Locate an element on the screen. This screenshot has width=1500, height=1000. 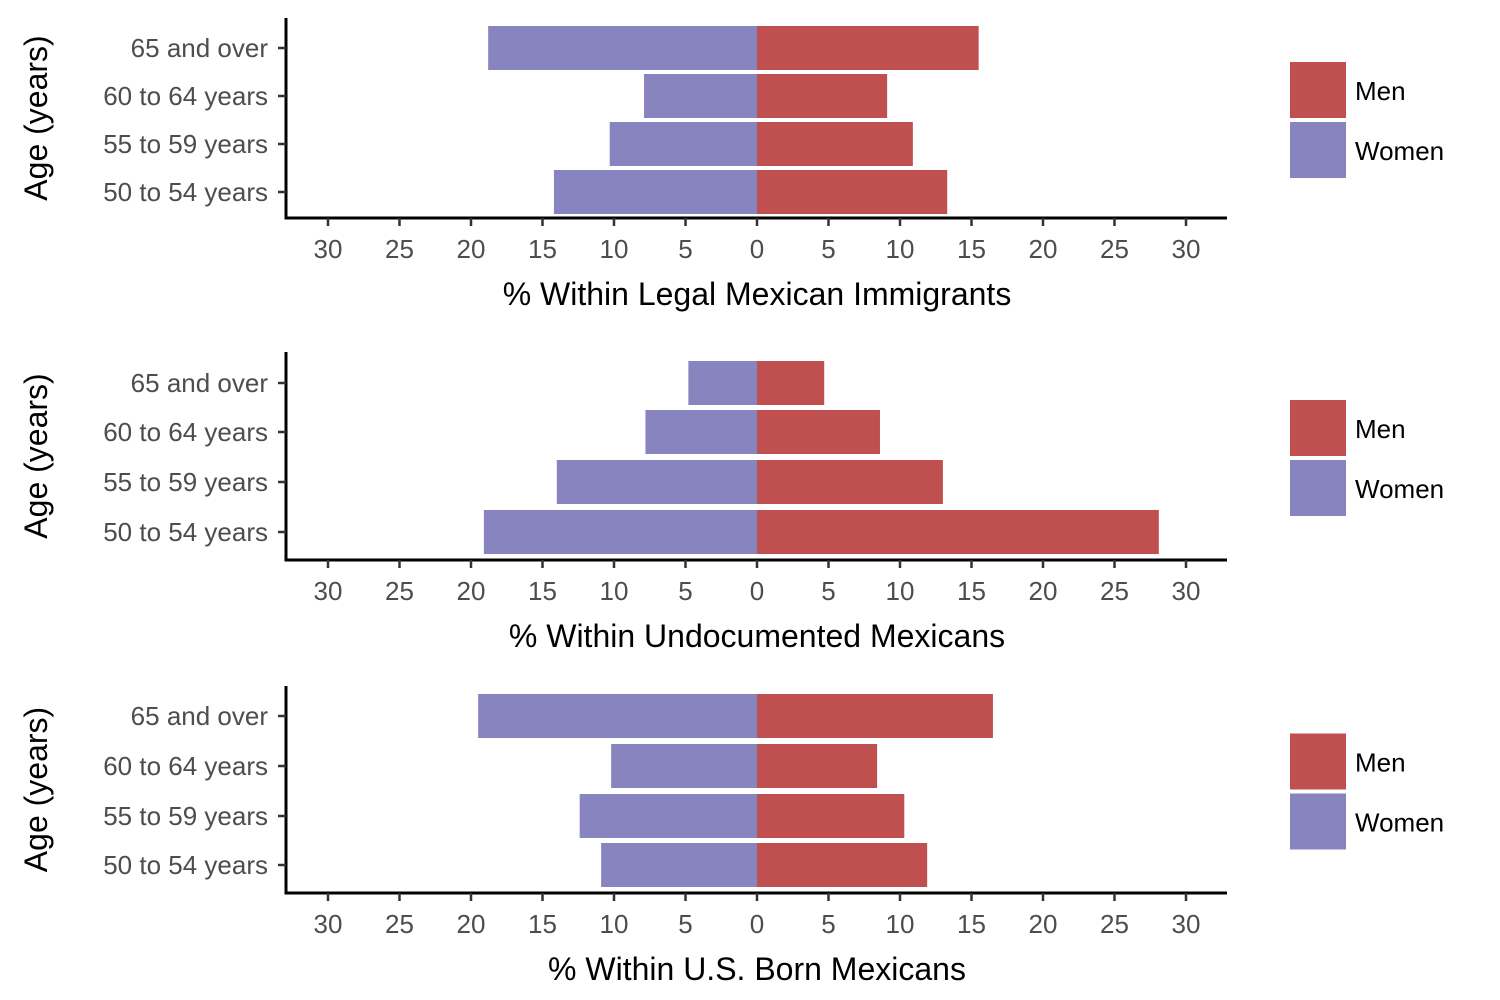
x-axis-title: % Within U.S. Born Mexicans is located at coordinates (757, 969).